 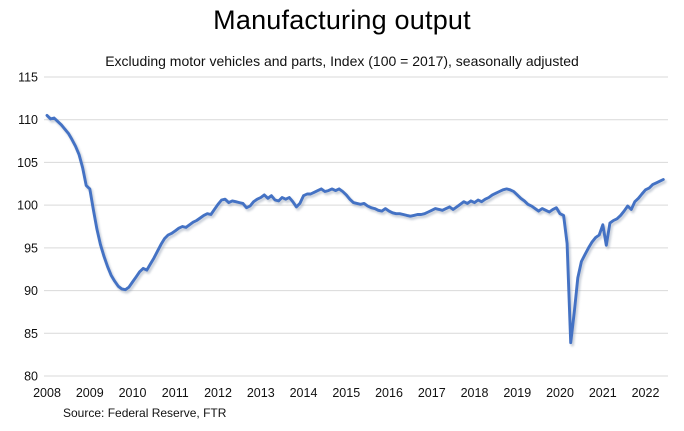 What do you see at coordinates (31, 377) in the screenshot?
I see `y-tick-label: 80` at bounding box center [31, 377].